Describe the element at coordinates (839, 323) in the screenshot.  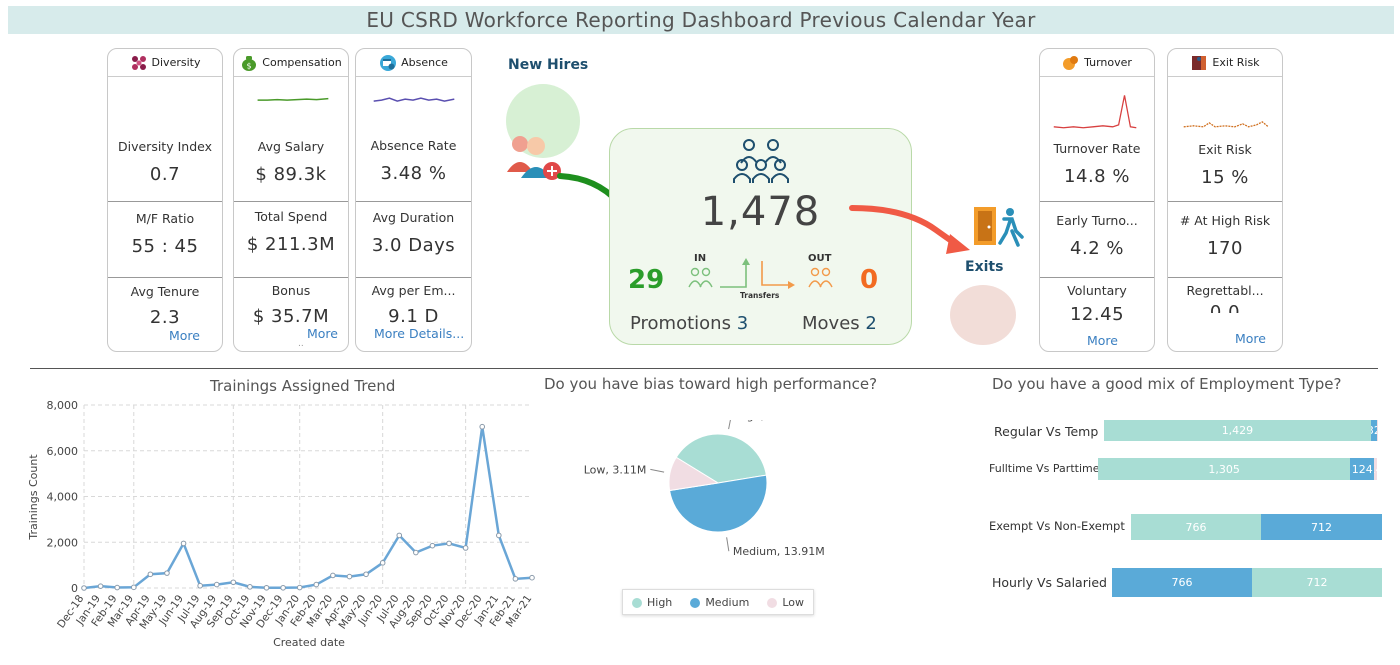
I see `moves-stat: Moves 2` at that location.